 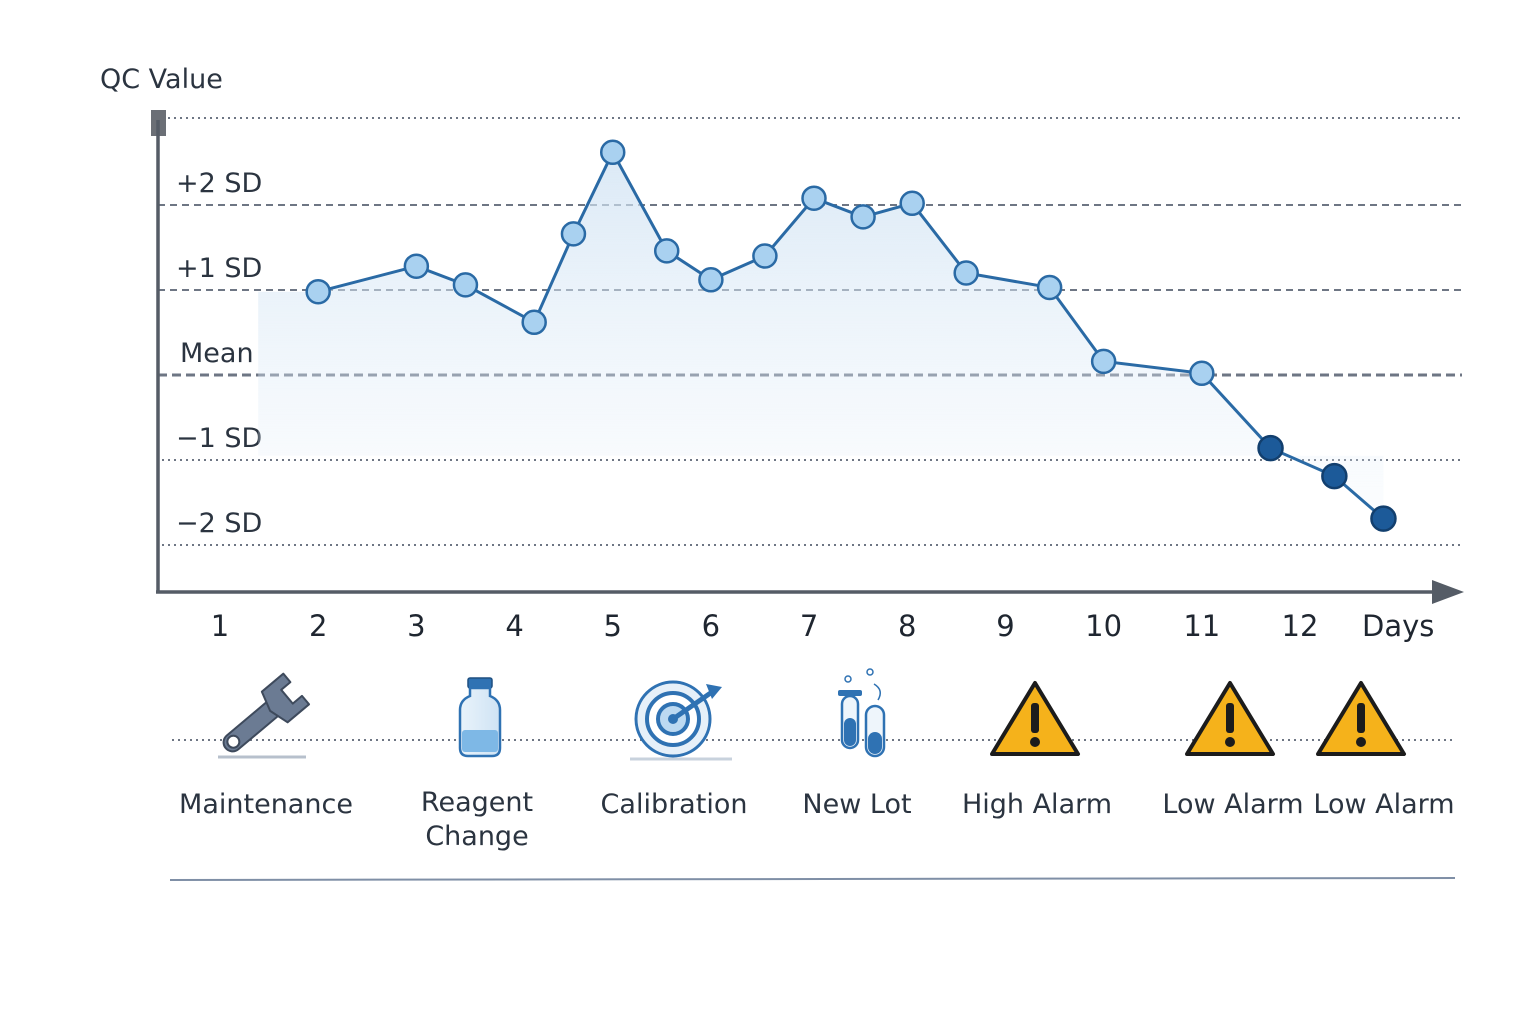 What do you see at coordinates (1300, 626) in the screenshot?
I see `x-tick-label: 12` at bounding box center [1300, 626].